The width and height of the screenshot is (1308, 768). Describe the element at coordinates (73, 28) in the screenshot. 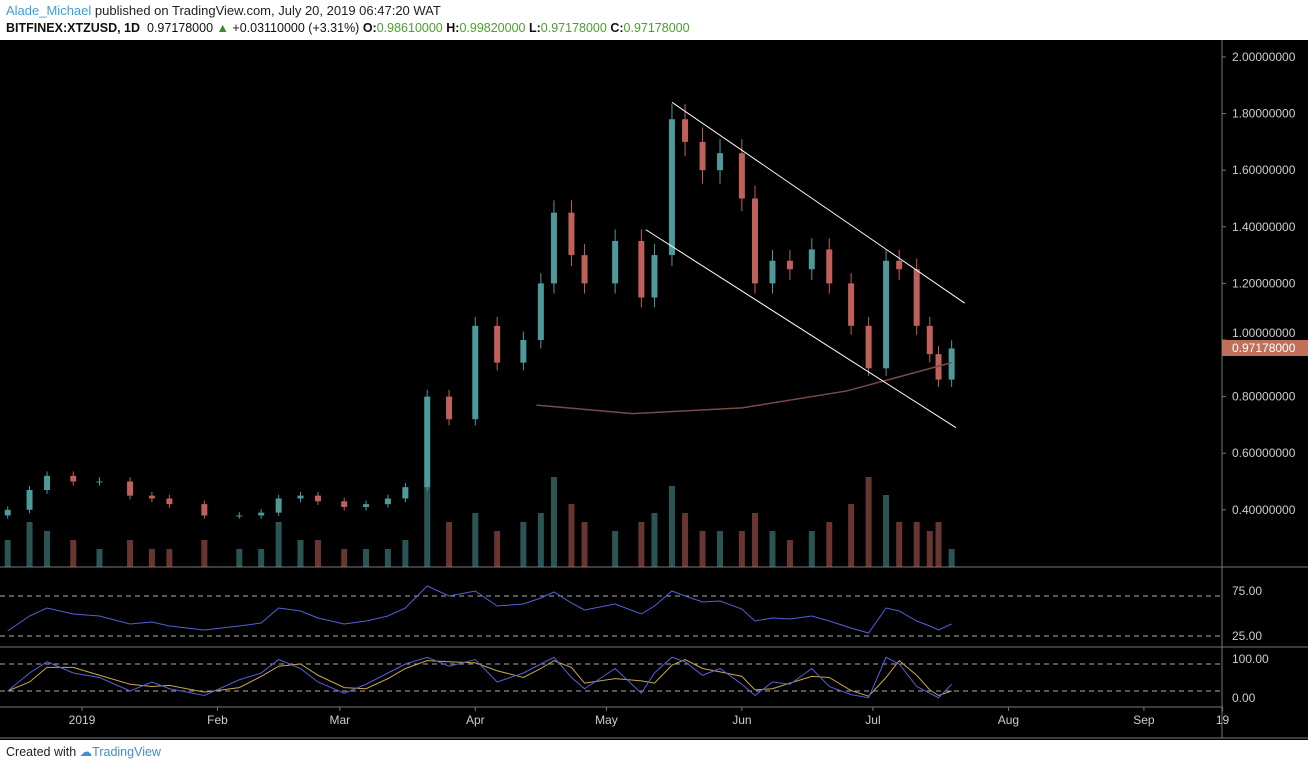

I see `symbol: BITFINEX:XTZUSD, 1D` at that location.